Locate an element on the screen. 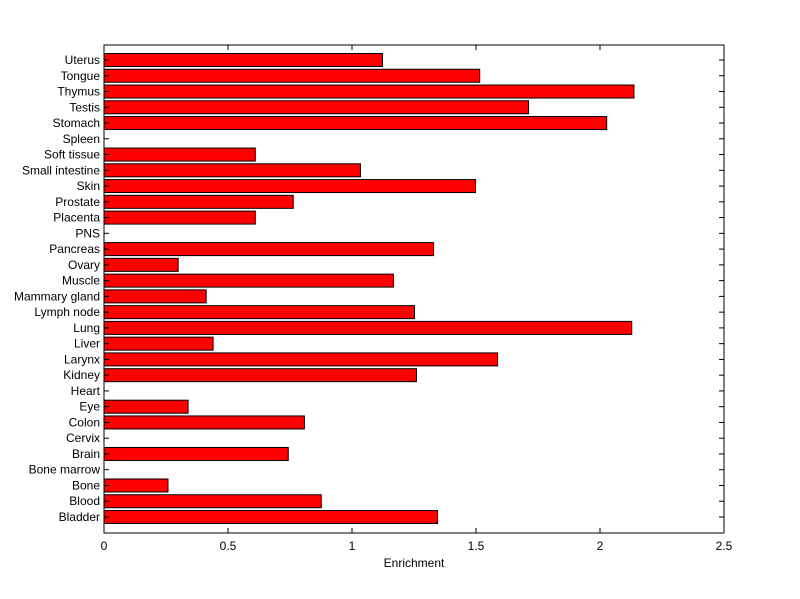  y-tick-label: Tongue is located at coordinates (81, 76).